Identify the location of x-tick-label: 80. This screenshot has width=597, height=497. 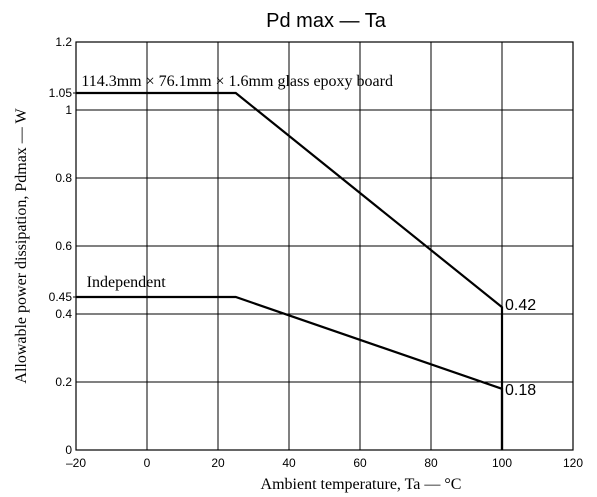
(431, 463).